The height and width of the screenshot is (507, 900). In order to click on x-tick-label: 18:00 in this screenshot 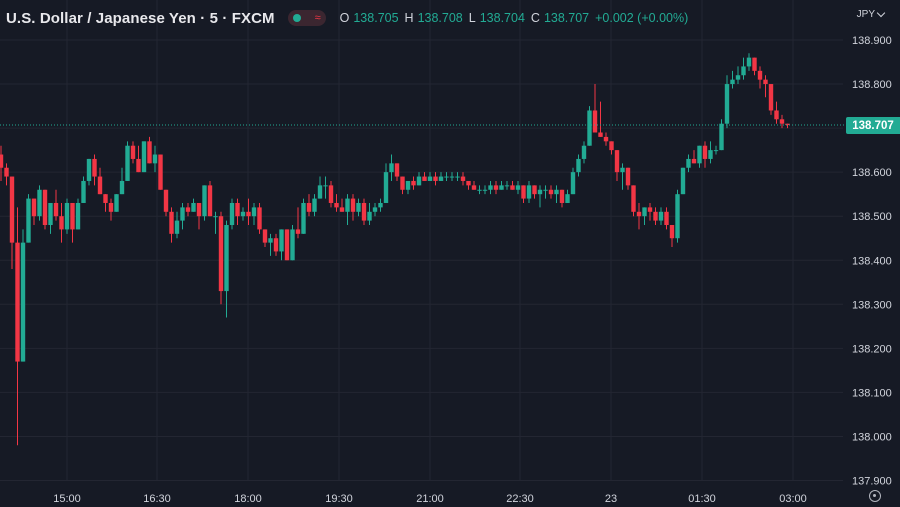, I will do `click(248, 499)`.